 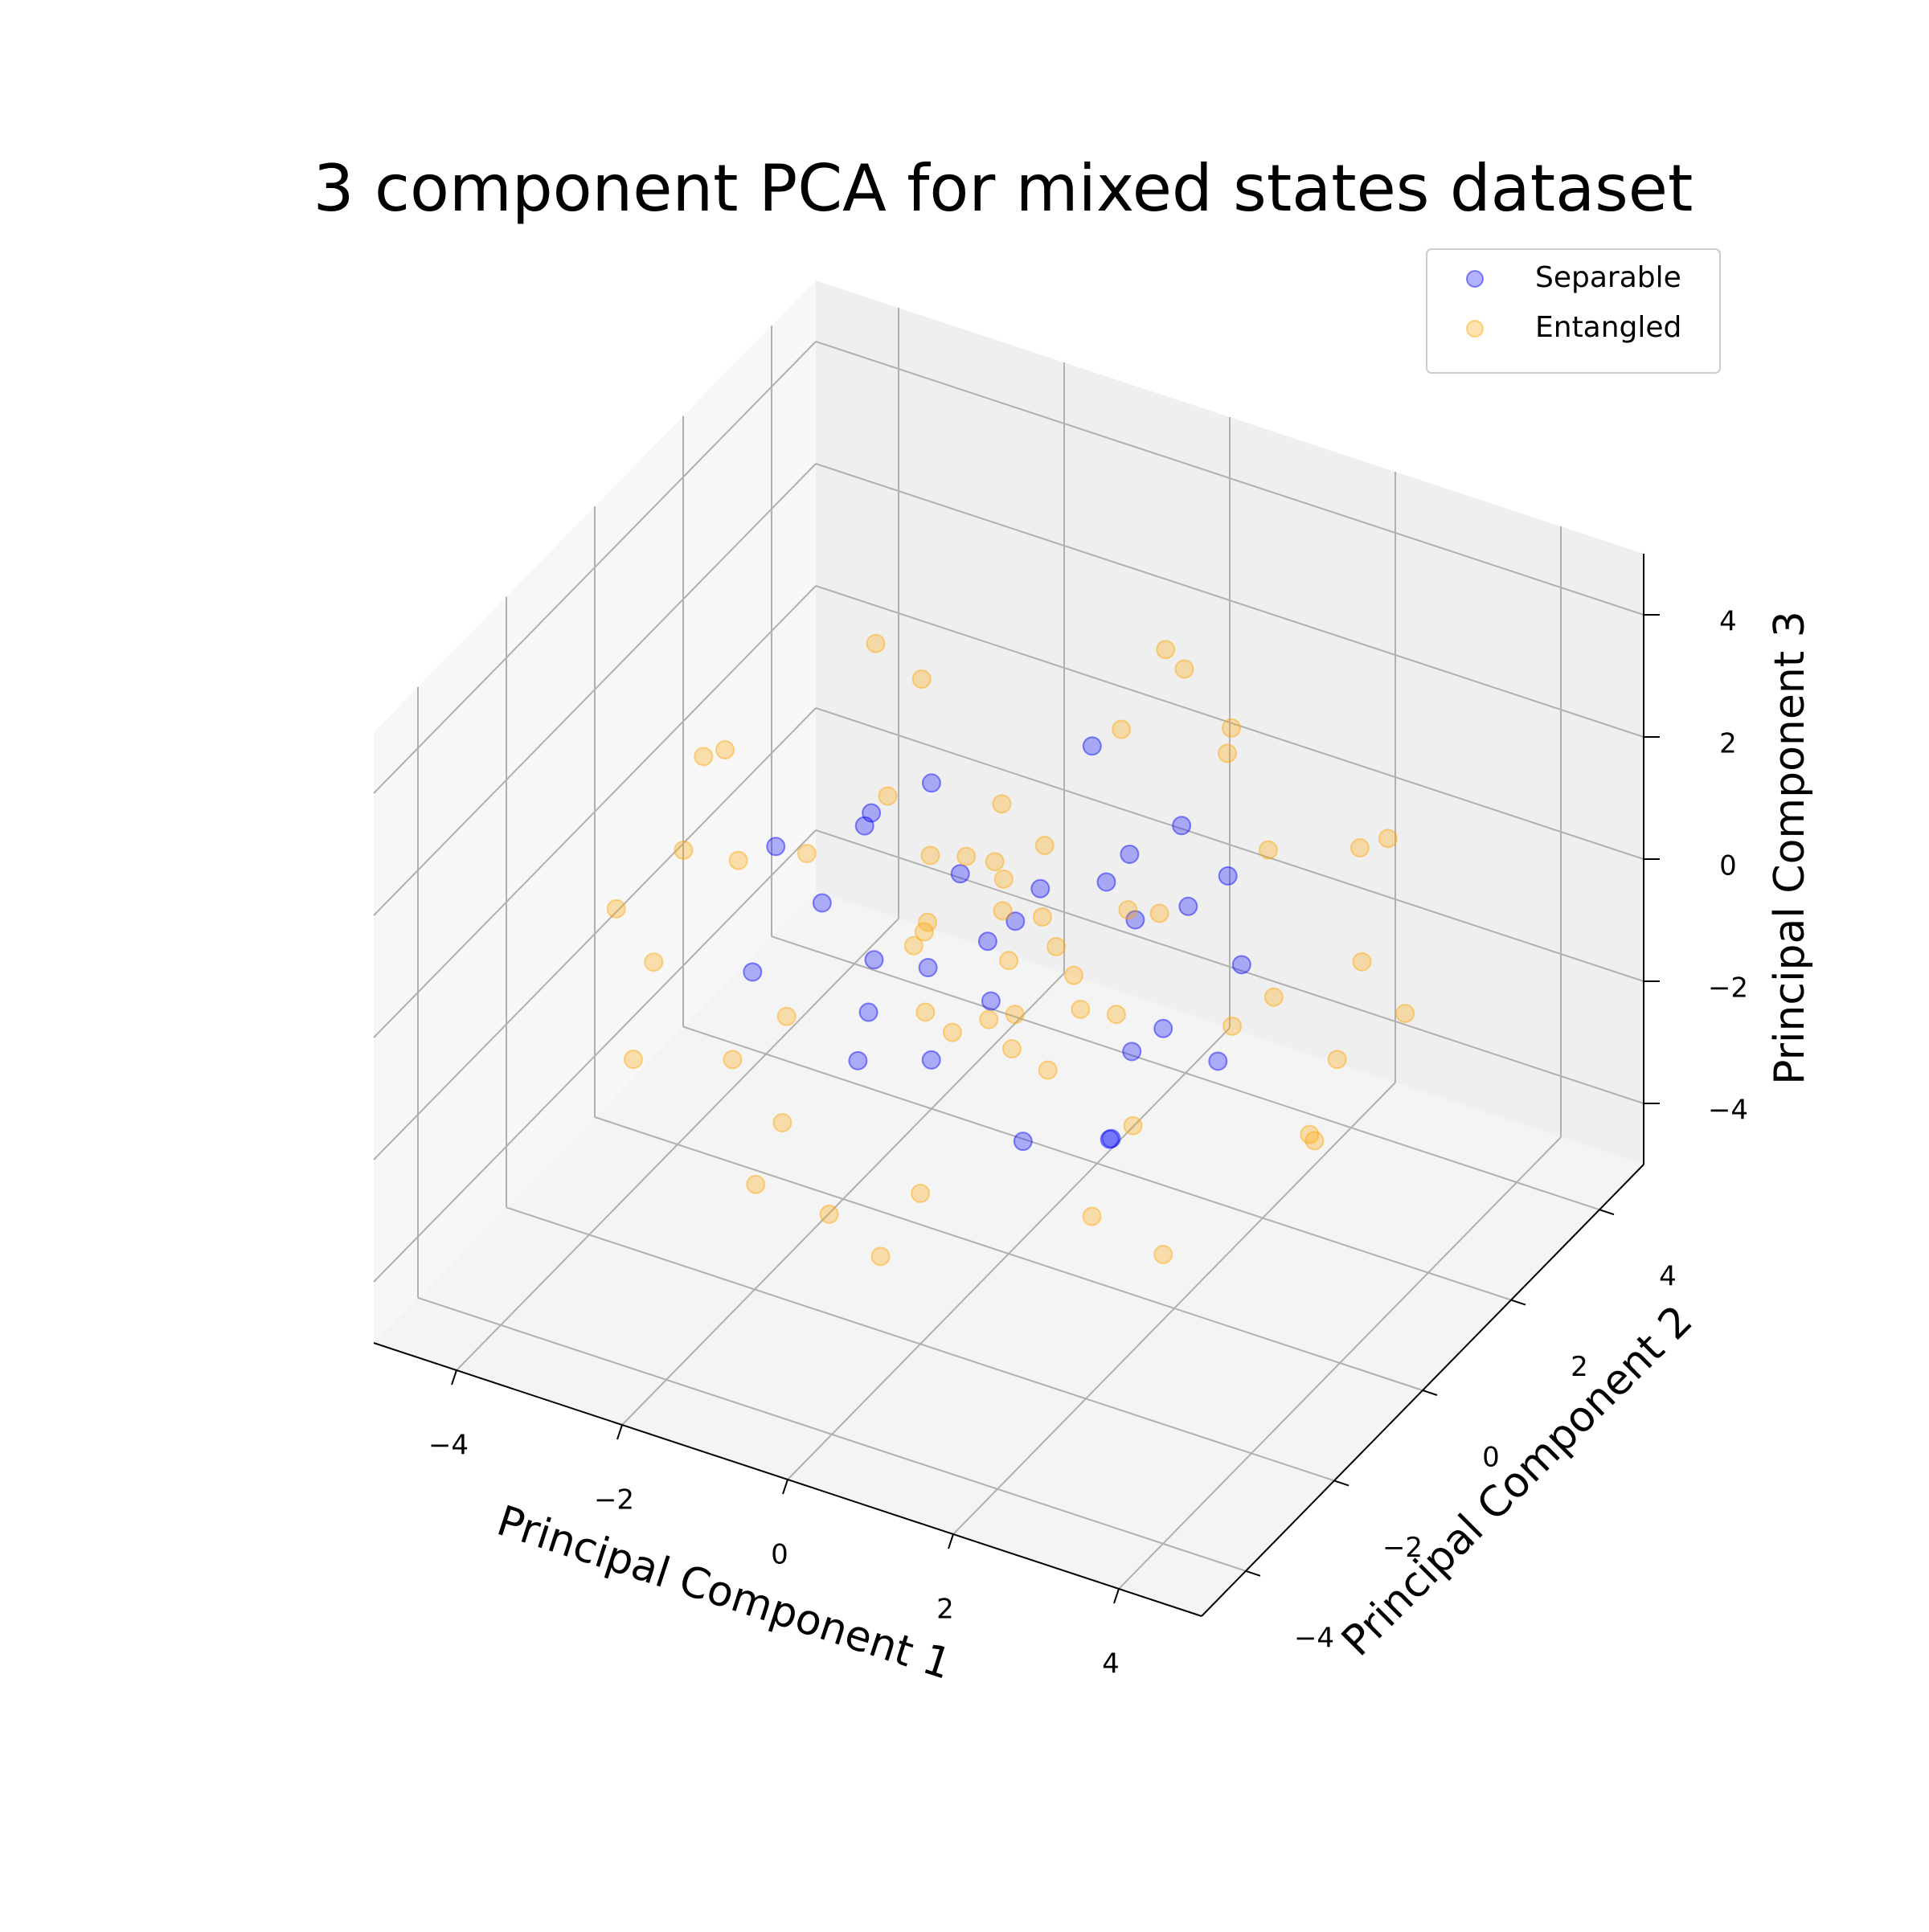 I want to click on x-axis-label: Principal Component 1, so click(x=723, y=1593).